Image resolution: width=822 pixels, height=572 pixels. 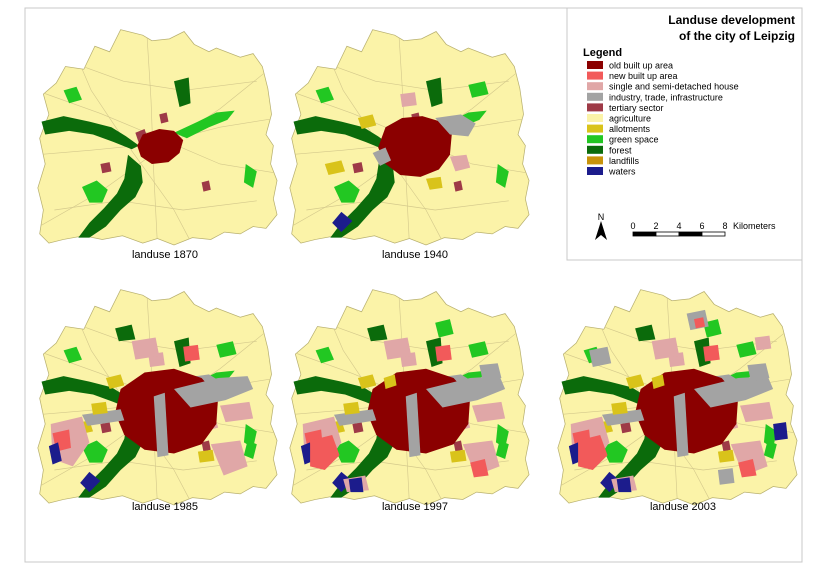 I want to click on scale-unit: Kilometers, so click(x=754, y=226).